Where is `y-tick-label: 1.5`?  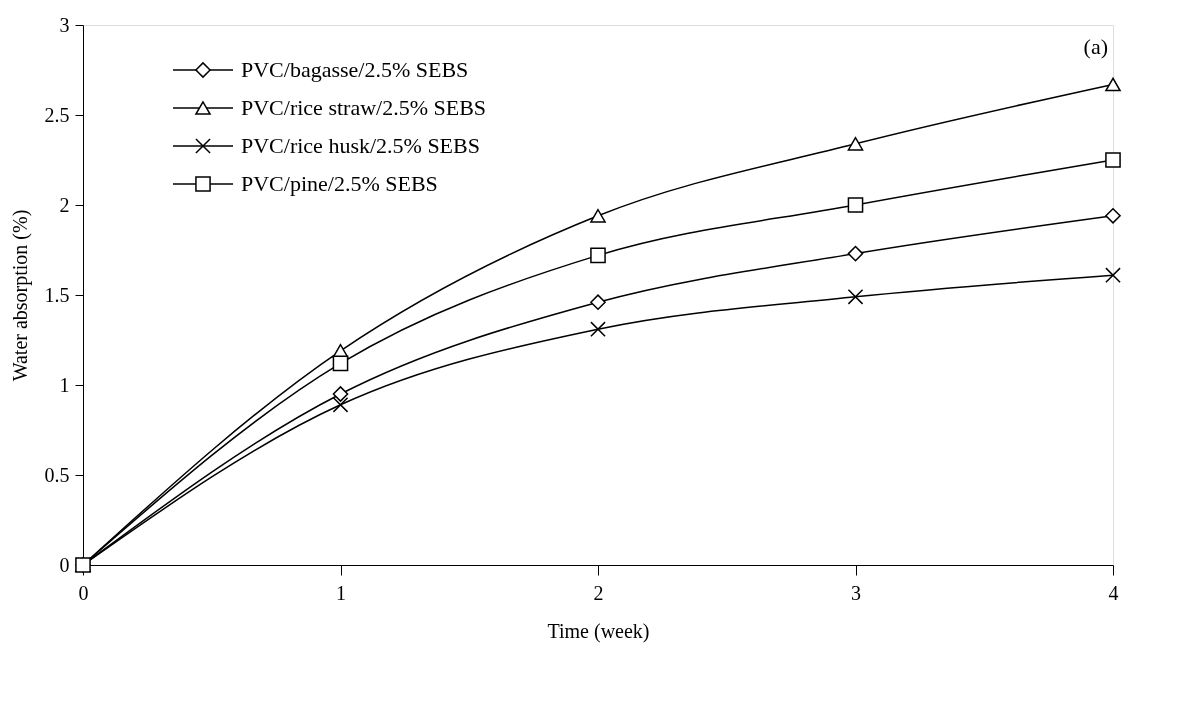 y-tick-label: 1.5 is located at coordinates (57, 294).